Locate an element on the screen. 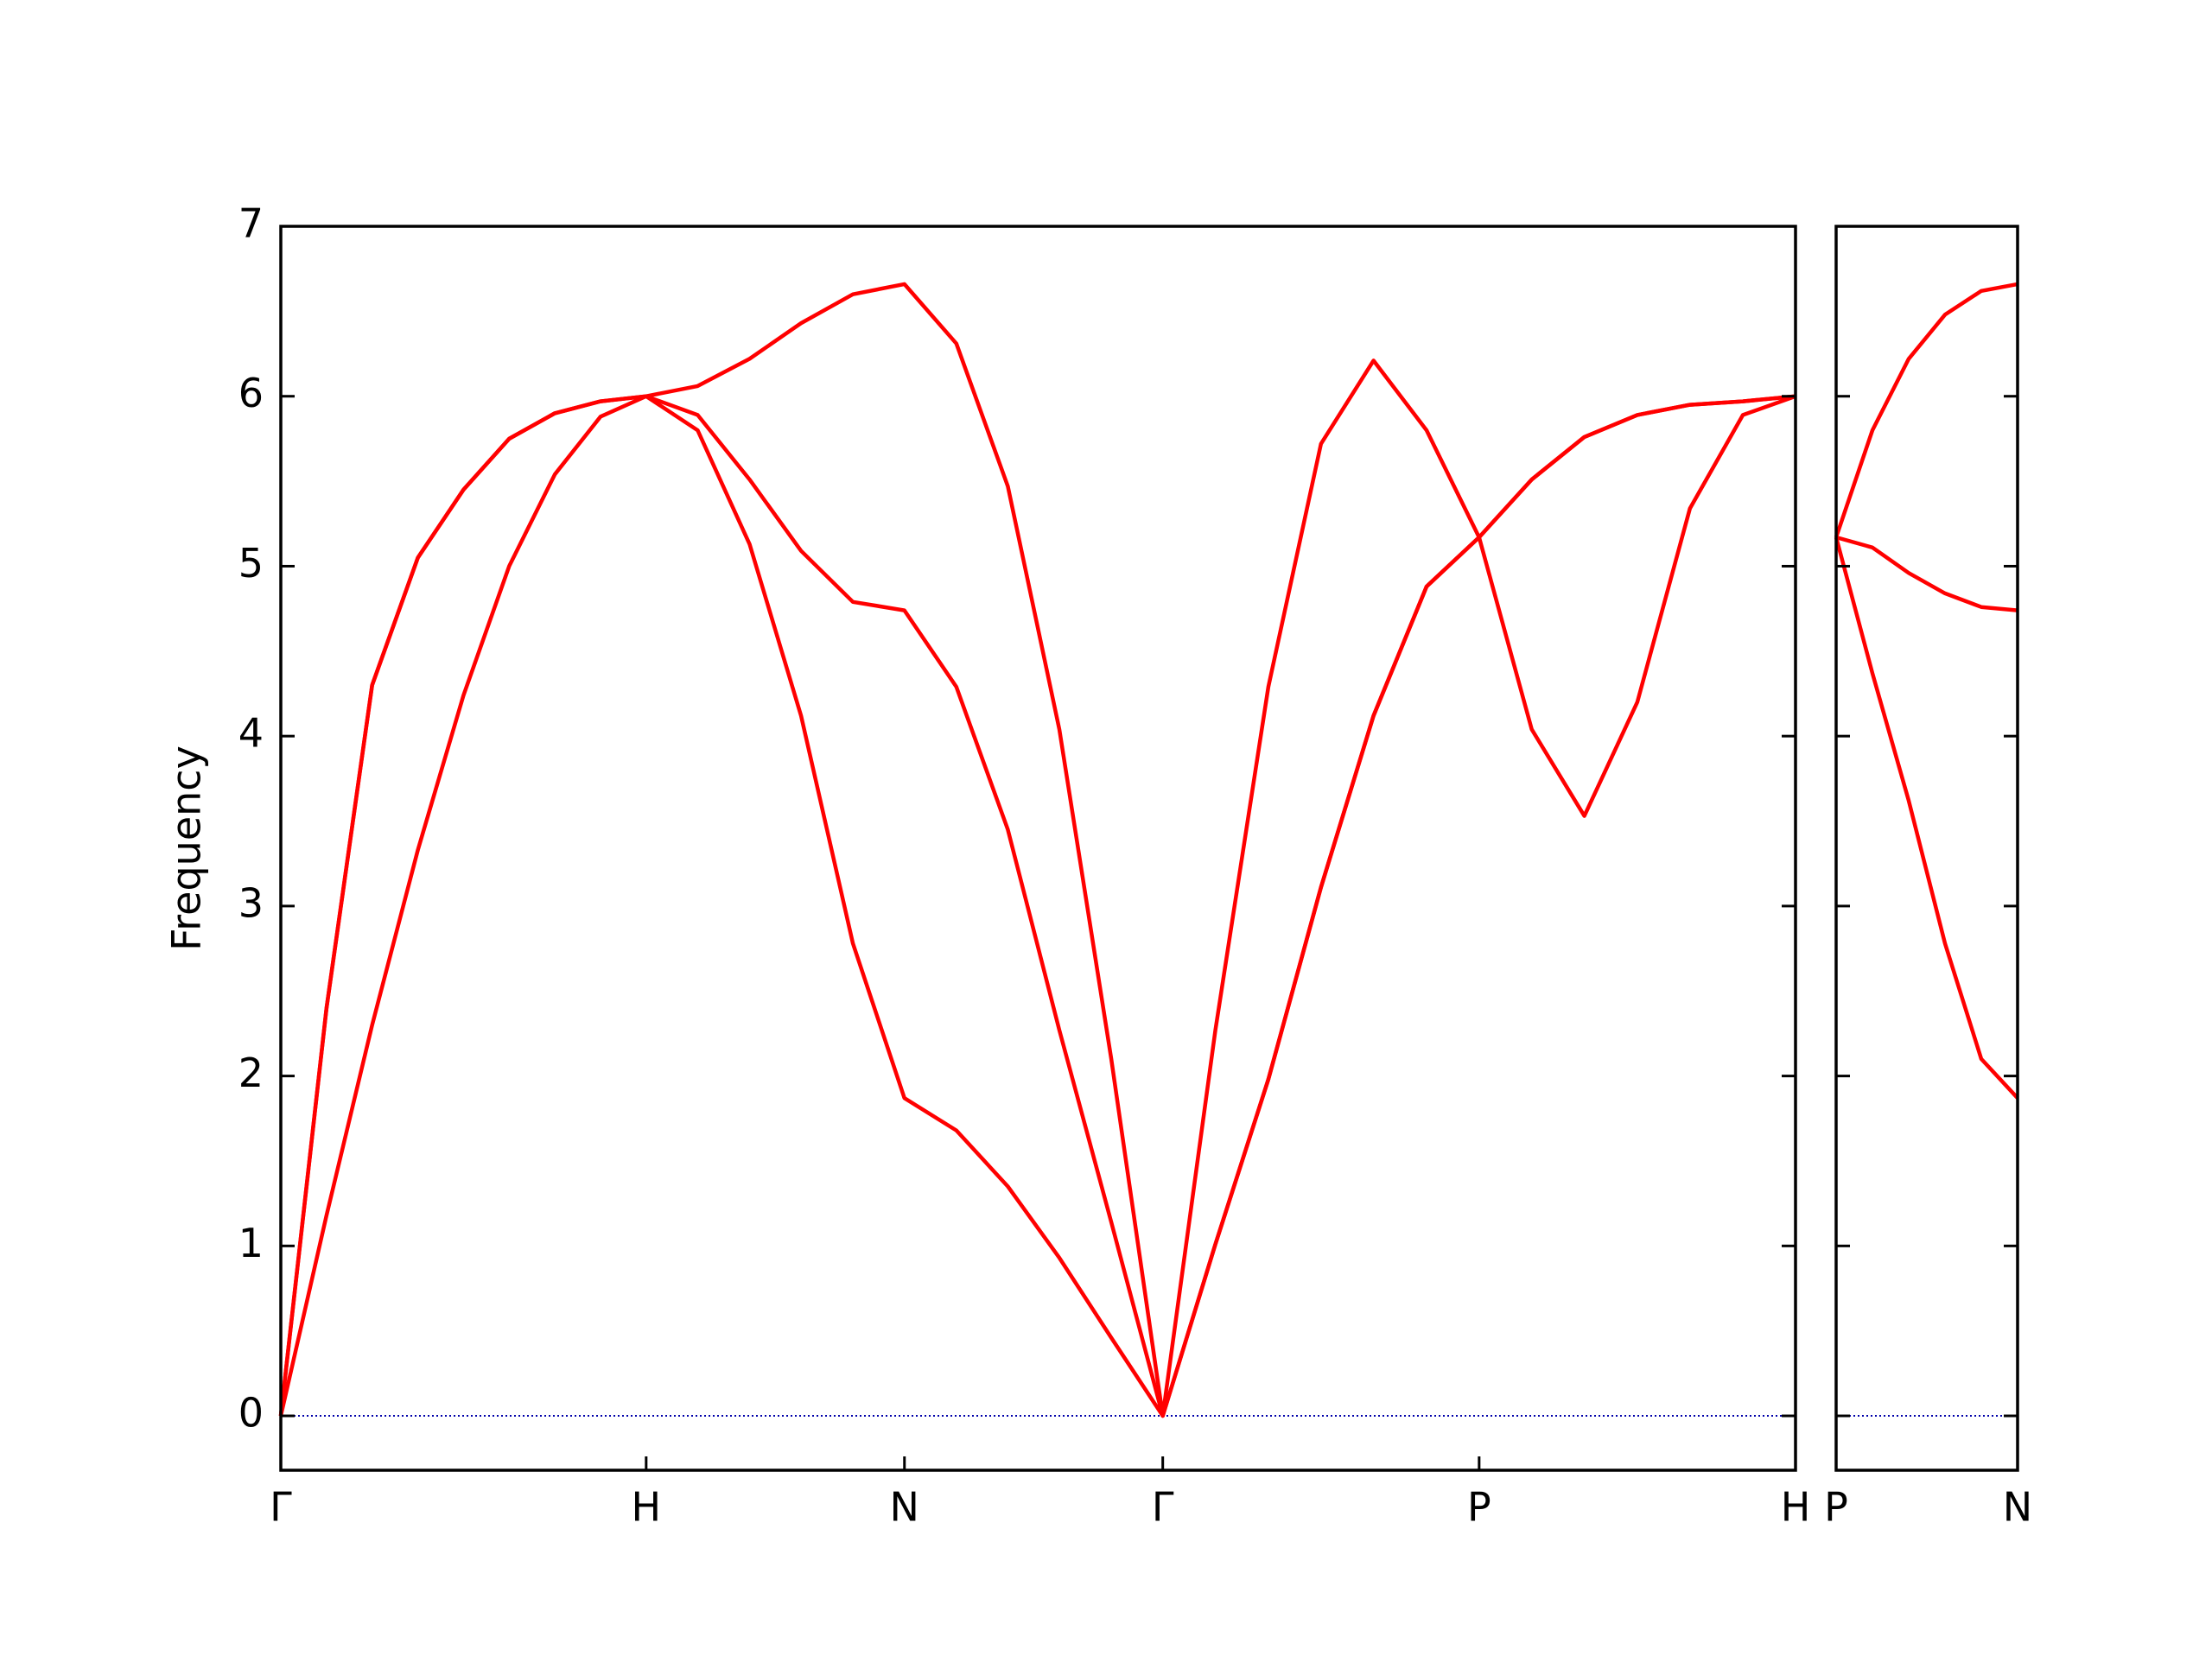 The image size is (2212, 1662). y-tick-label: 0 is located at coordinates (251, 1413).